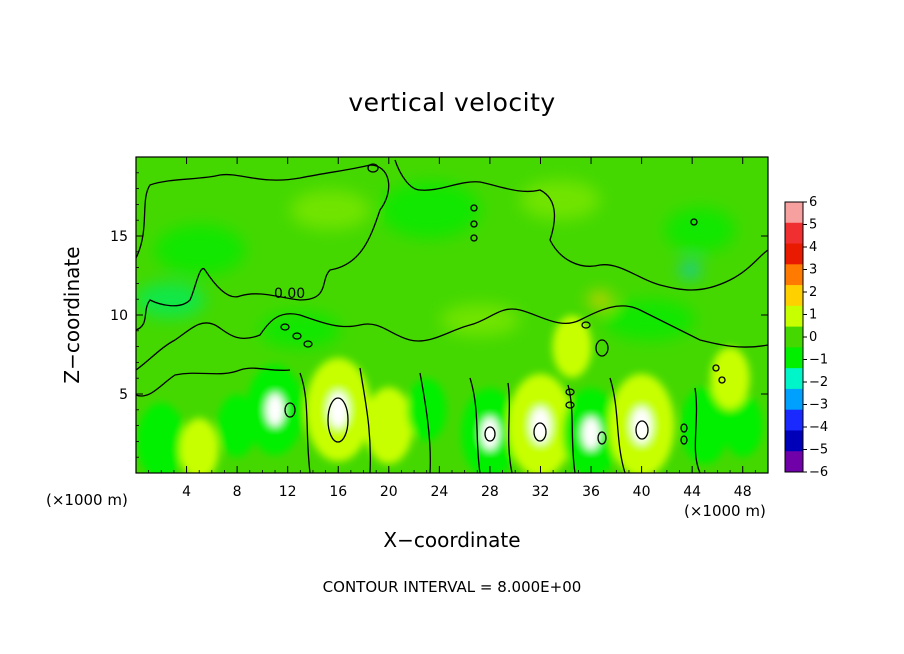 Image resolution: width=904 pixels, height=654 pixels. Describe the element at coordinates (818, 382) in the screenshot. I see `colorbar-label: −2` at that location.